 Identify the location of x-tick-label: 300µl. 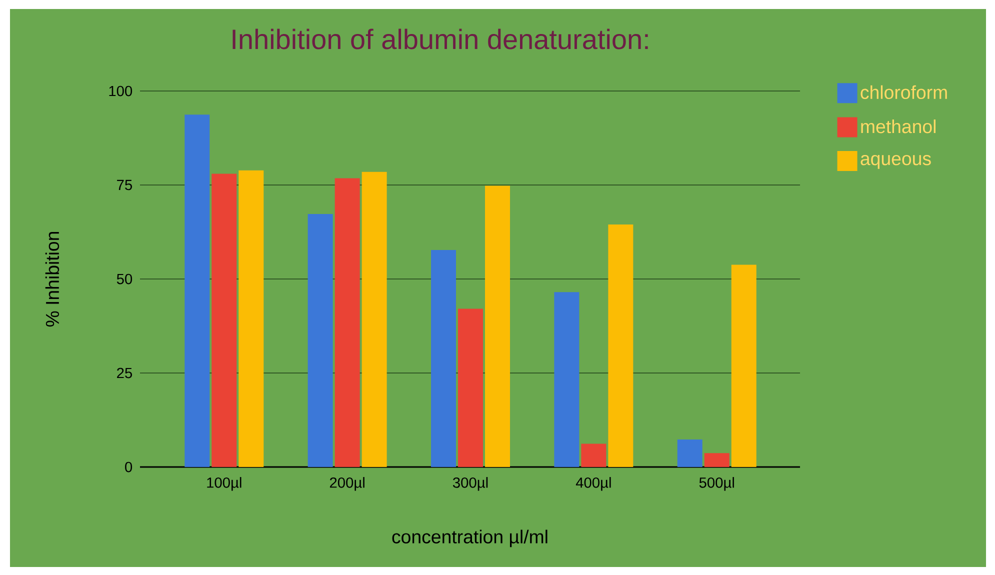
(470, 484).